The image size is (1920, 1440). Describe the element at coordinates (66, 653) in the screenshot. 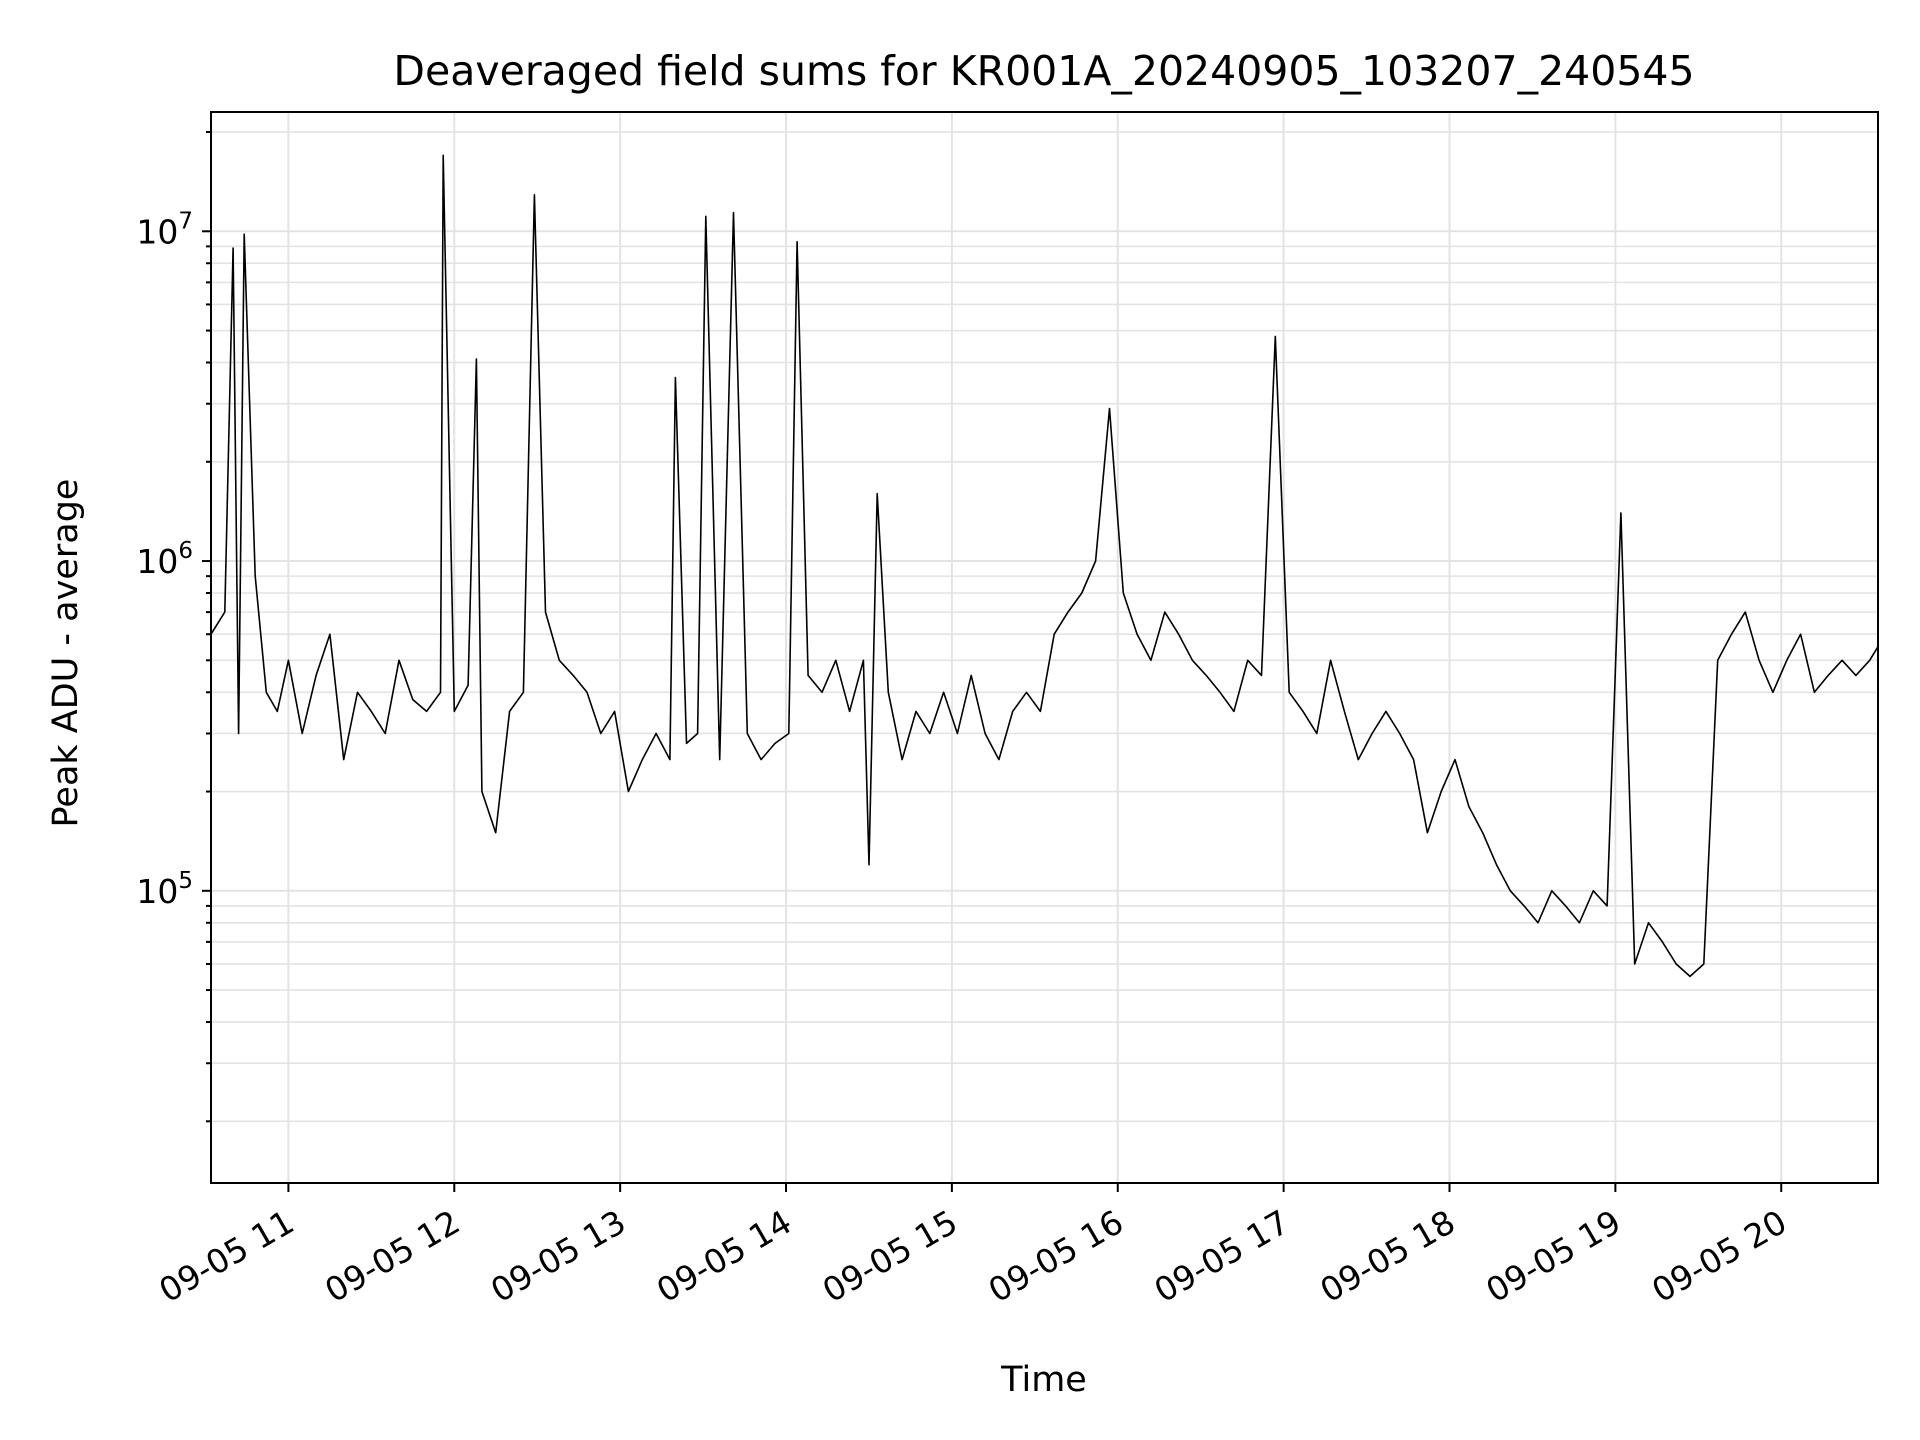

I see `y-axis-label: Peak ADU - average` at that location.